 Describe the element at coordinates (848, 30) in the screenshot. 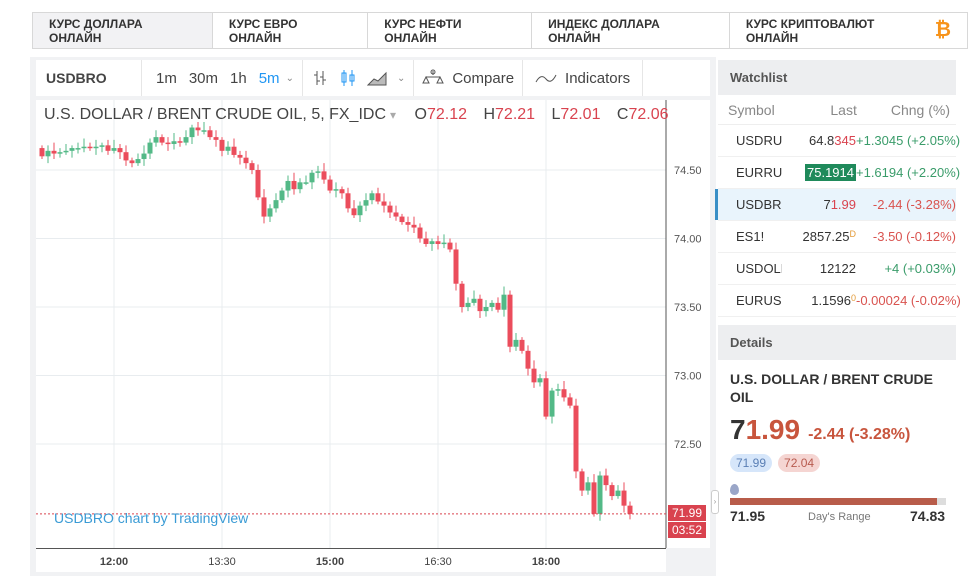

I see `tab-crypto-rate: КУРС КРИПТОВАЛЮТ ОНЛАЙН ₿` at that location.